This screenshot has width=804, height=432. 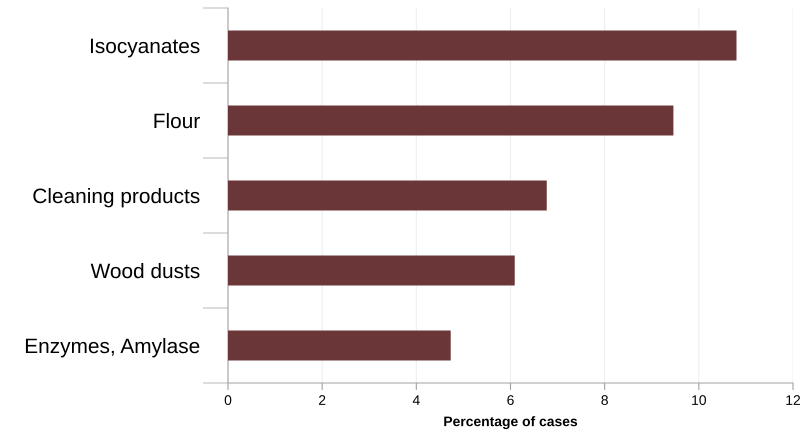 I want to click on x-tick-label: 8, so click(x=604, y=400).